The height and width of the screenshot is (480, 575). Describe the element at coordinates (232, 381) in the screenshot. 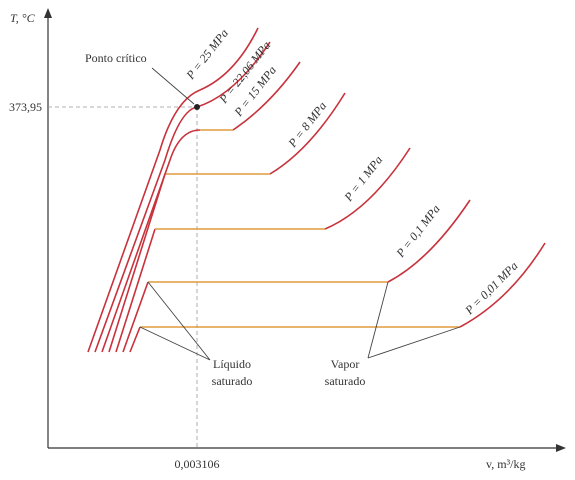

I see `saturated-liquid-label: saturado` at that location.